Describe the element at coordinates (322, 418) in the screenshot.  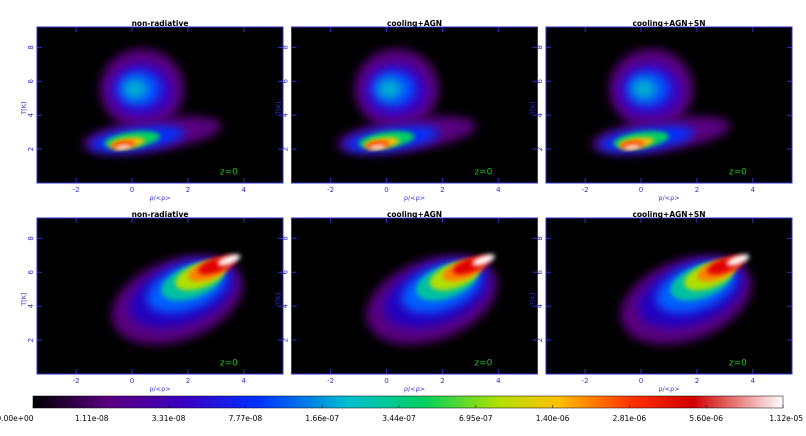
I see `colorbar-tick-label: 1.66e-07` at that location.